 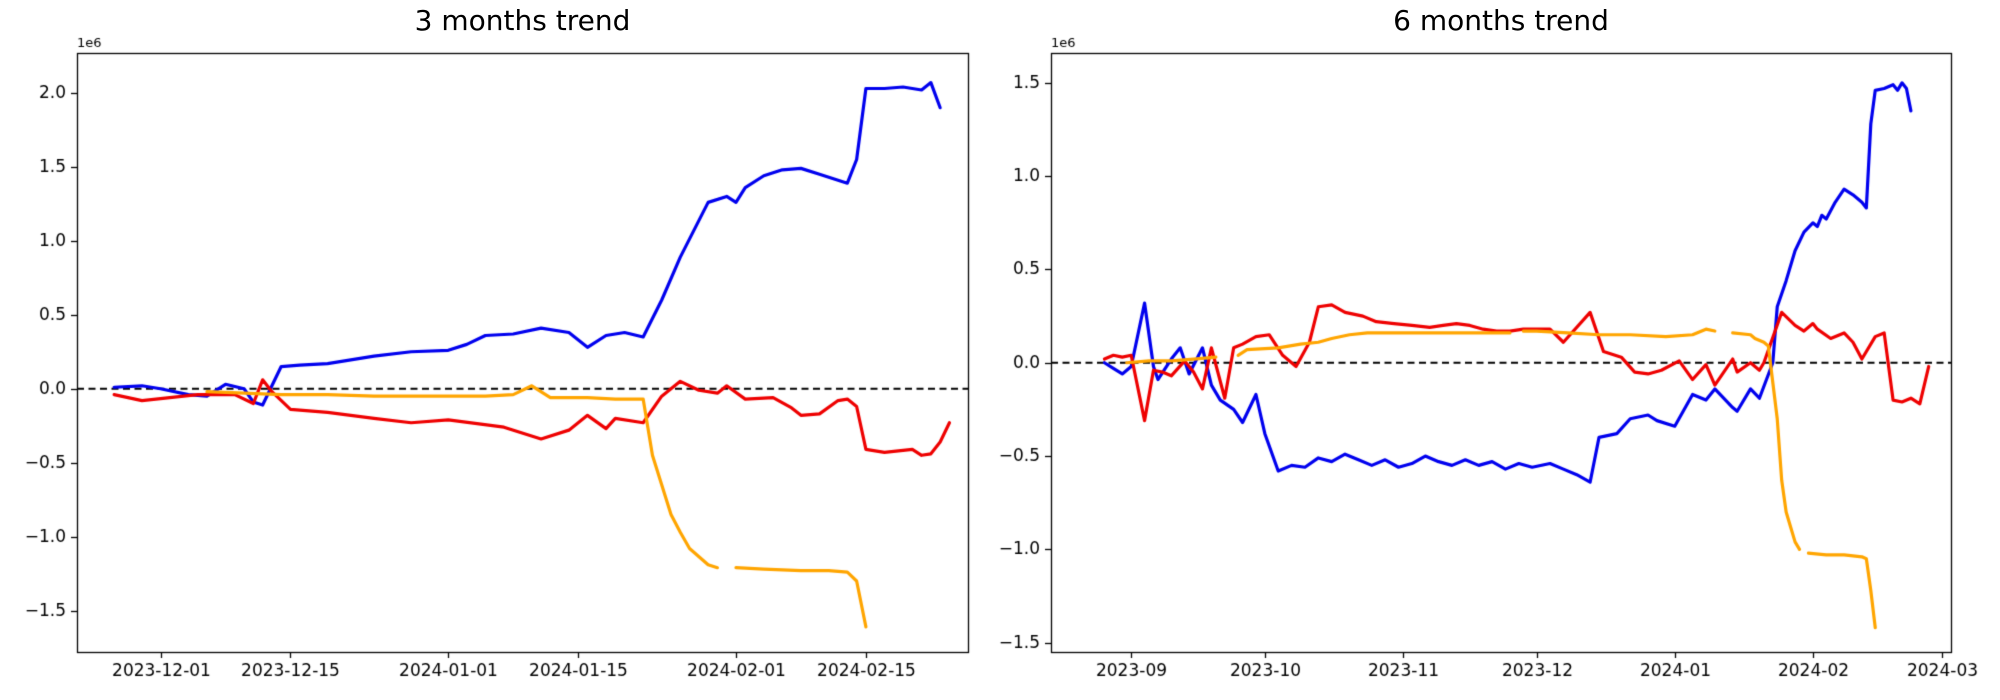 I want to click on chart-title-6-months: 6 months trend, so click(x=1501, y=20).